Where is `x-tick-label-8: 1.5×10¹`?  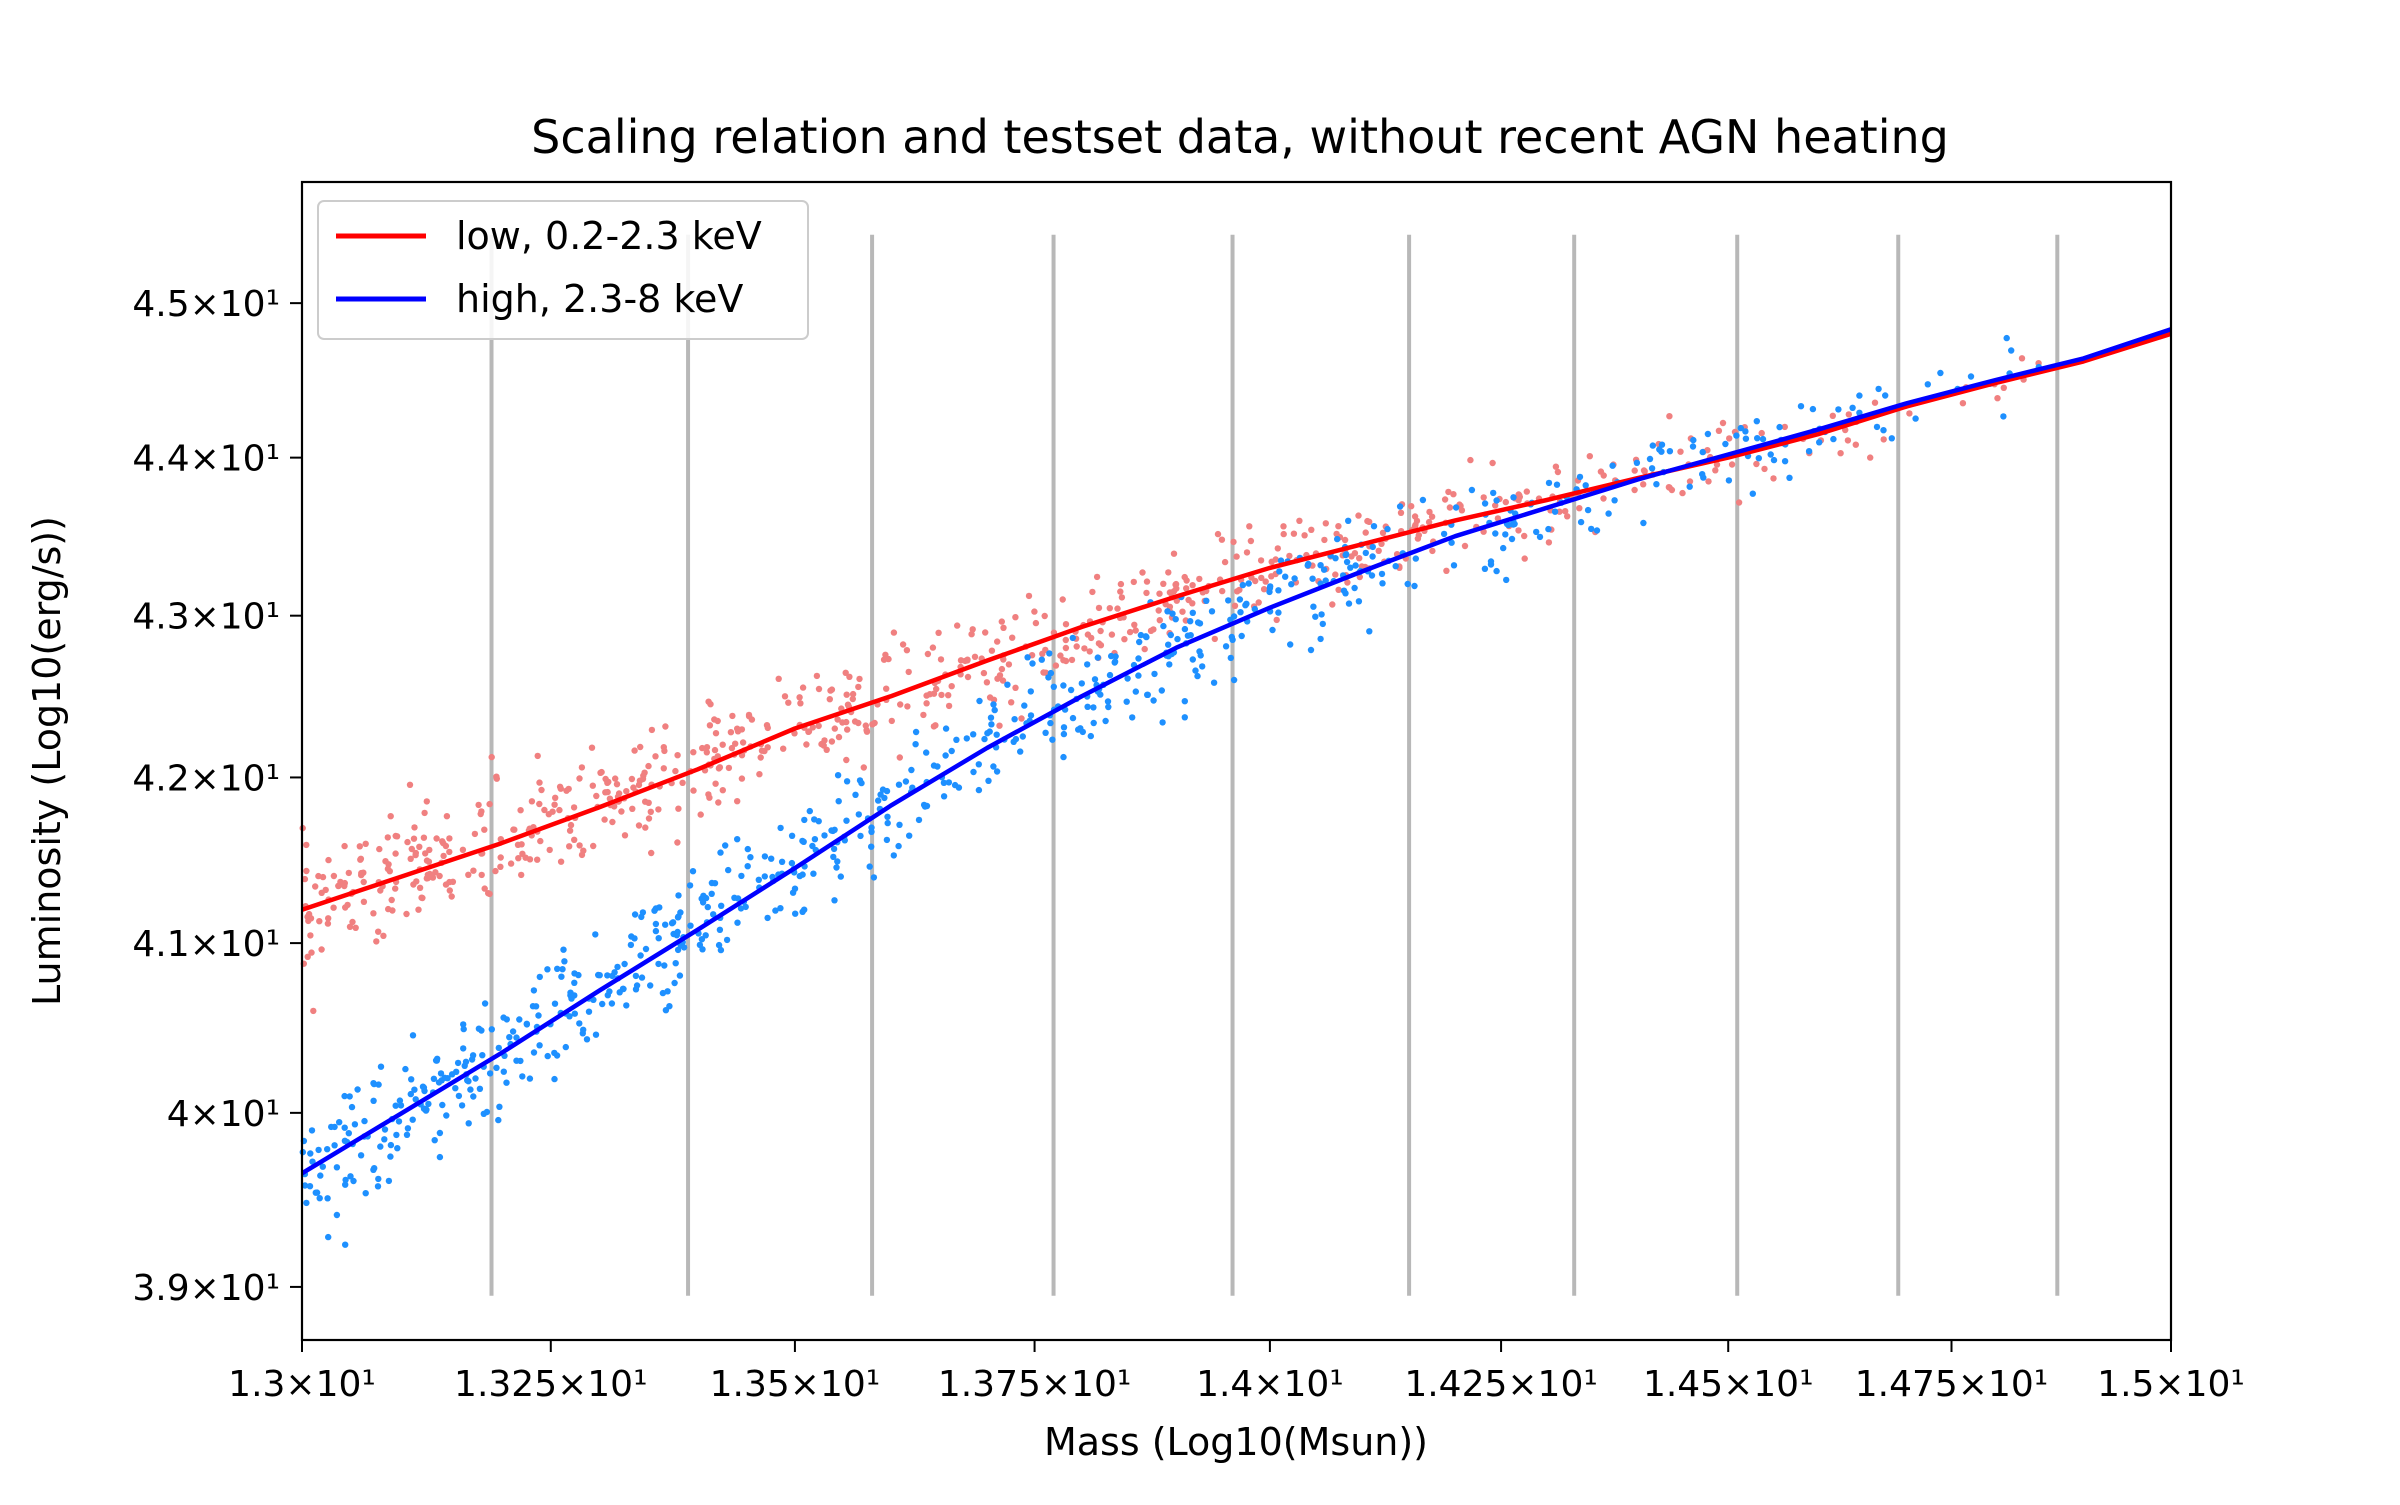
x-tick-label-8: 1.5×10¹ is located at coordinates (2171, 1384).